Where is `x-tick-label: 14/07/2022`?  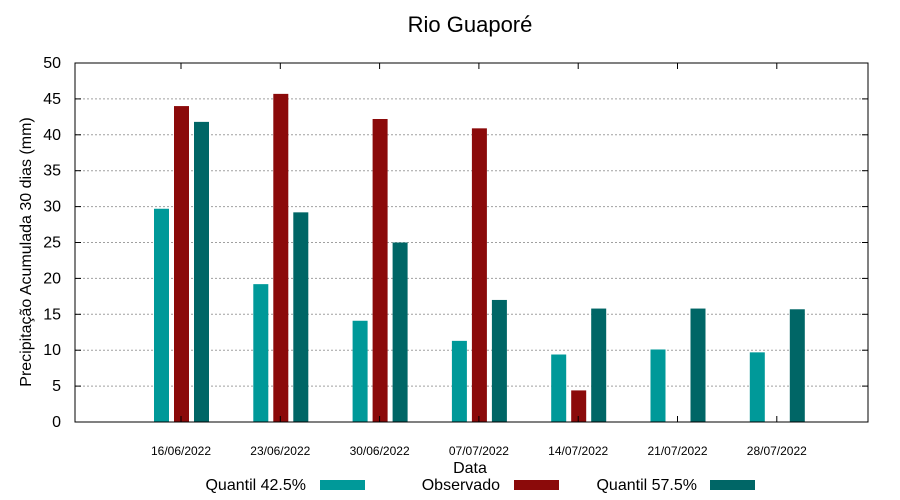 x-tick-label: 14/07/2022 is located at coordinates (578, 451).